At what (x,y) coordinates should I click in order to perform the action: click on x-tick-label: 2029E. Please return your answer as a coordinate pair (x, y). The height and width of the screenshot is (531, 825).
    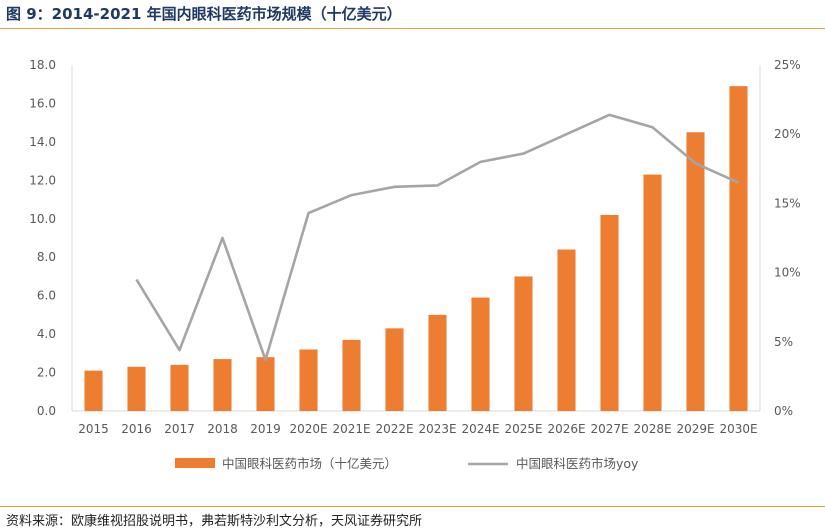
    Looking at the image, I should click on (695, 429).